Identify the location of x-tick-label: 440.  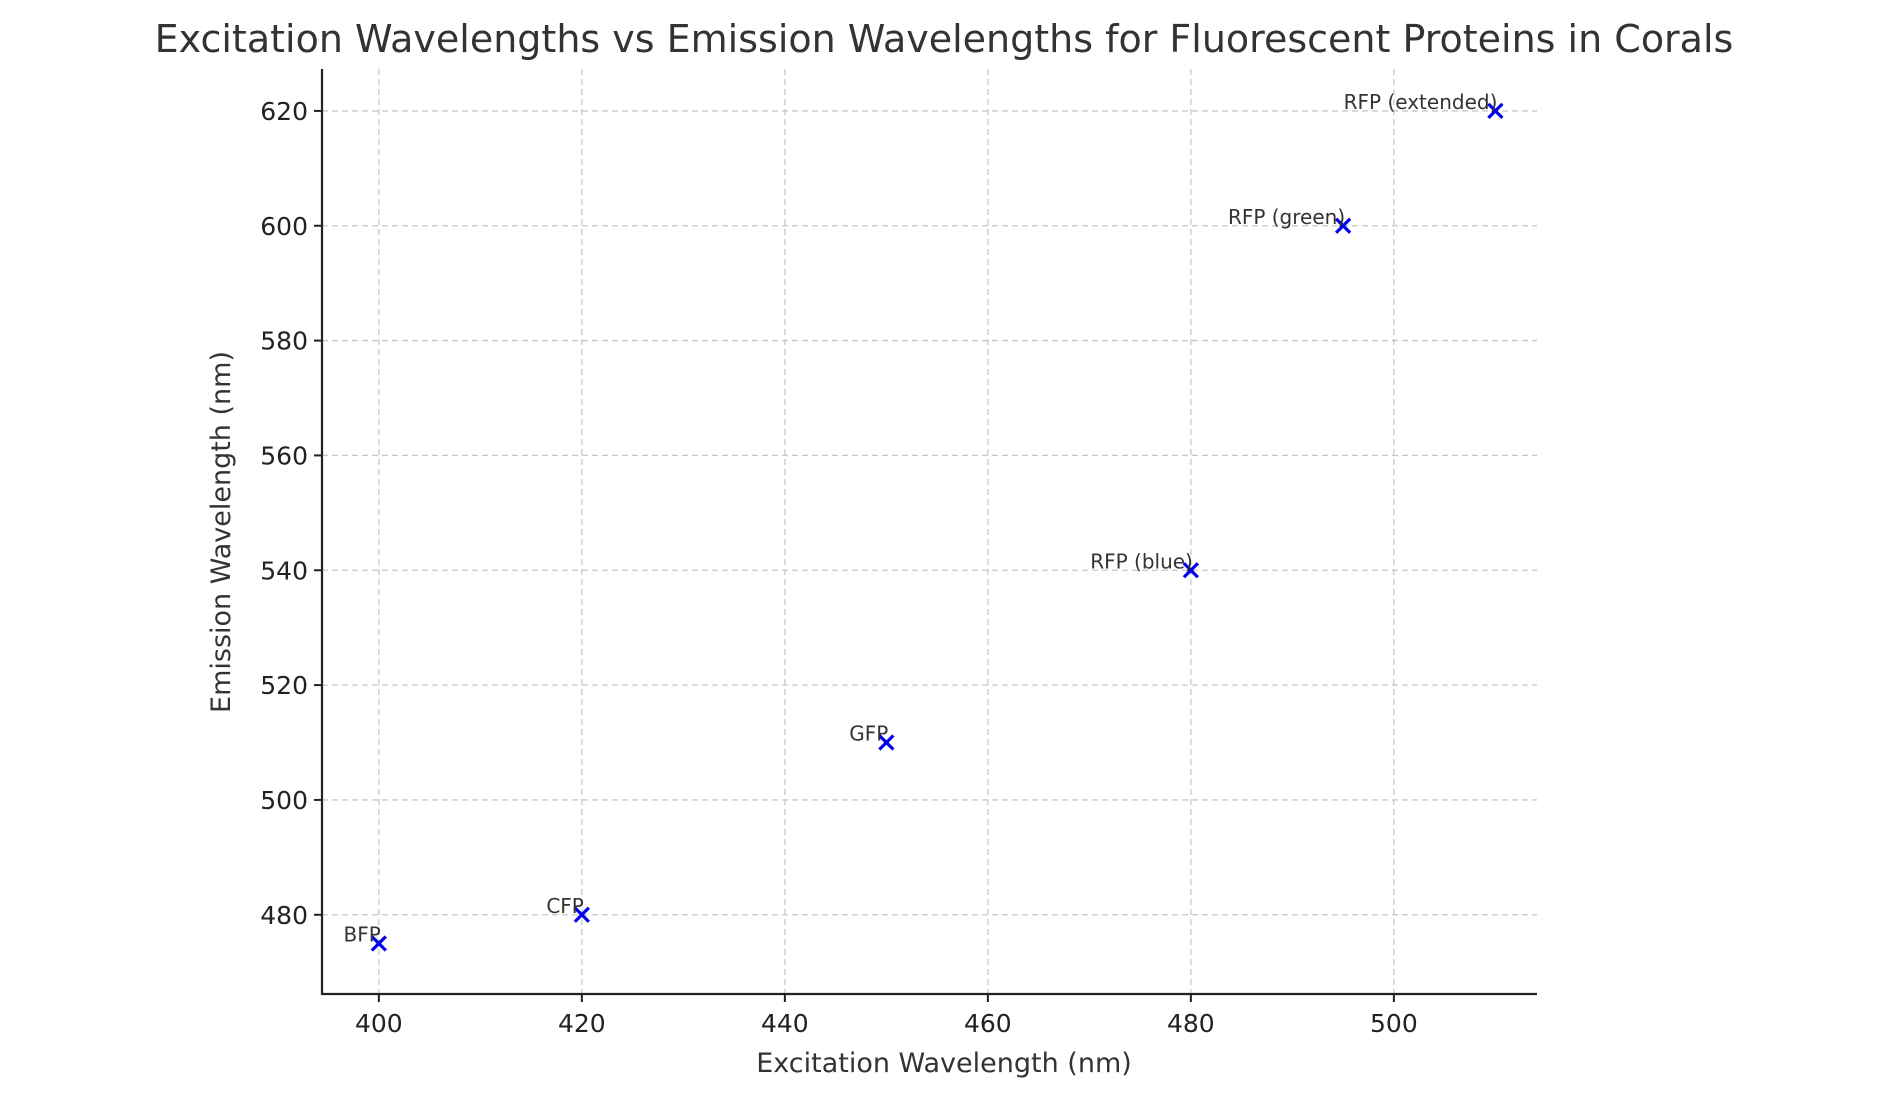
(785, 1023).